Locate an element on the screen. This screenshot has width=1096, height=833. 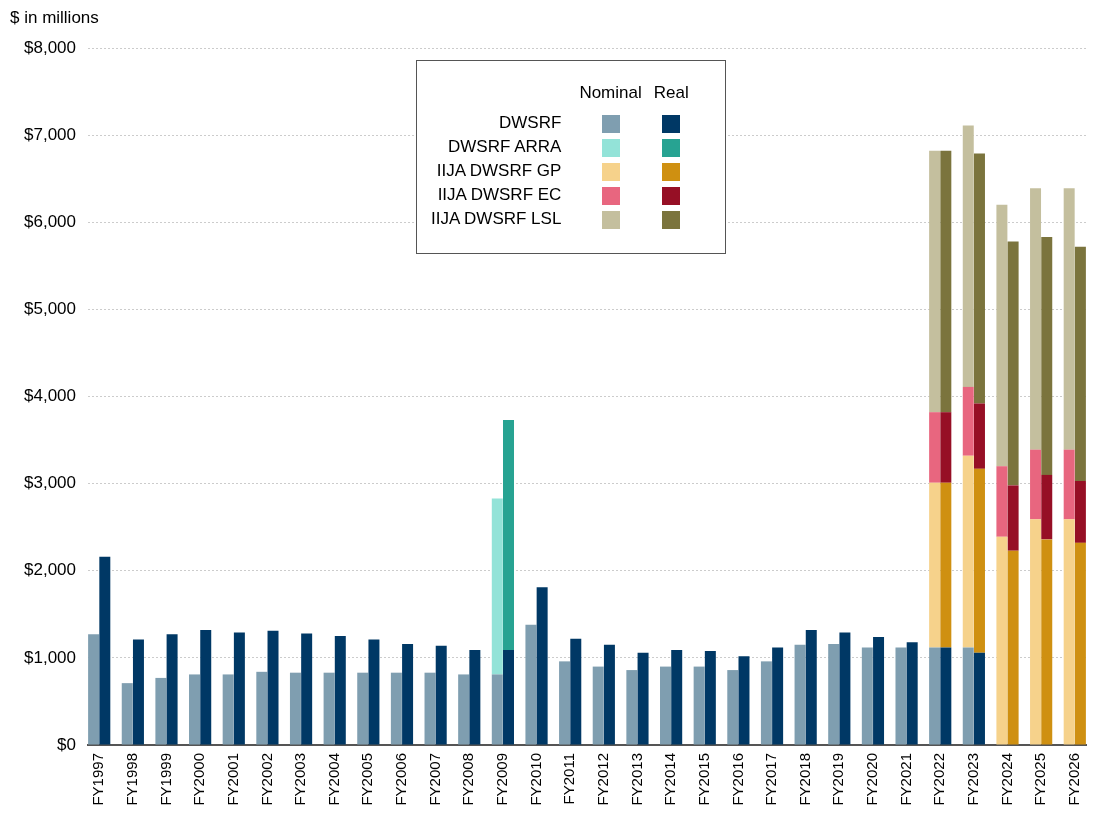
x-tick-label: FY2006 is located at coordinates (401, 779).